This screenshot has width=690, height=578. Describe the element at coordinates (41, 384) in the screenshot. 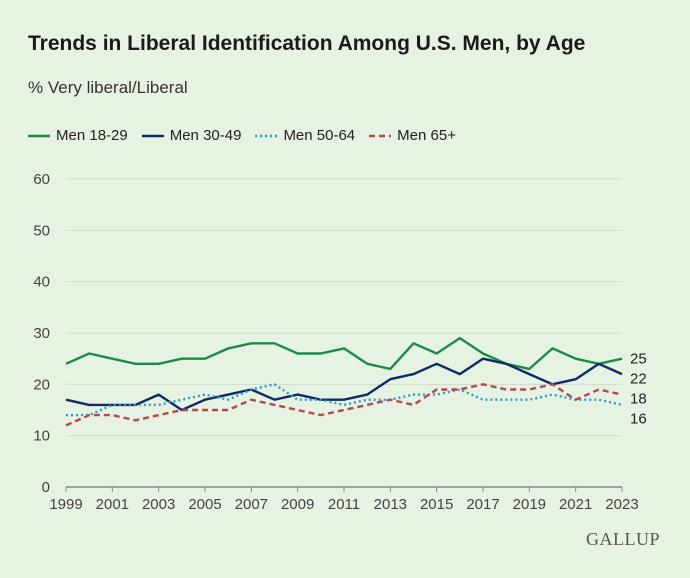

I see `y-tick-label: 20` at that location.